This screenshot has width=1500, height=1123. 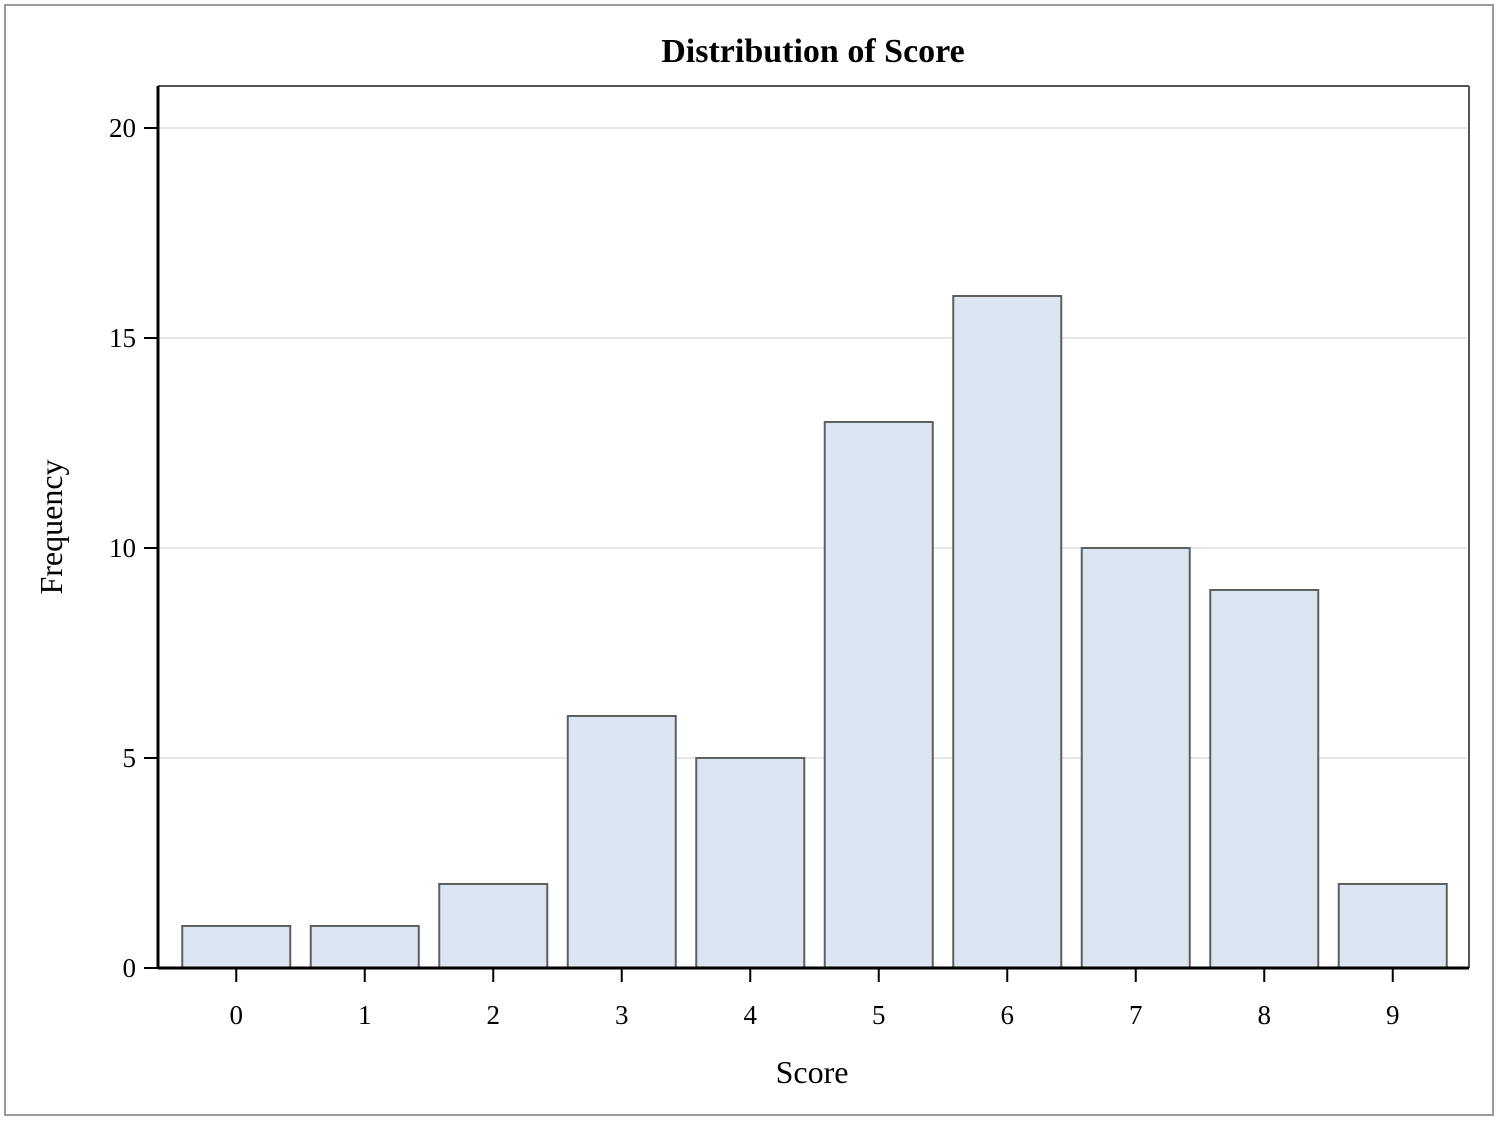 What do you see at coordinates (879, 1015) in the screenshot?
I see `x-tick-label: 5` at bounding box center [879, 1015].